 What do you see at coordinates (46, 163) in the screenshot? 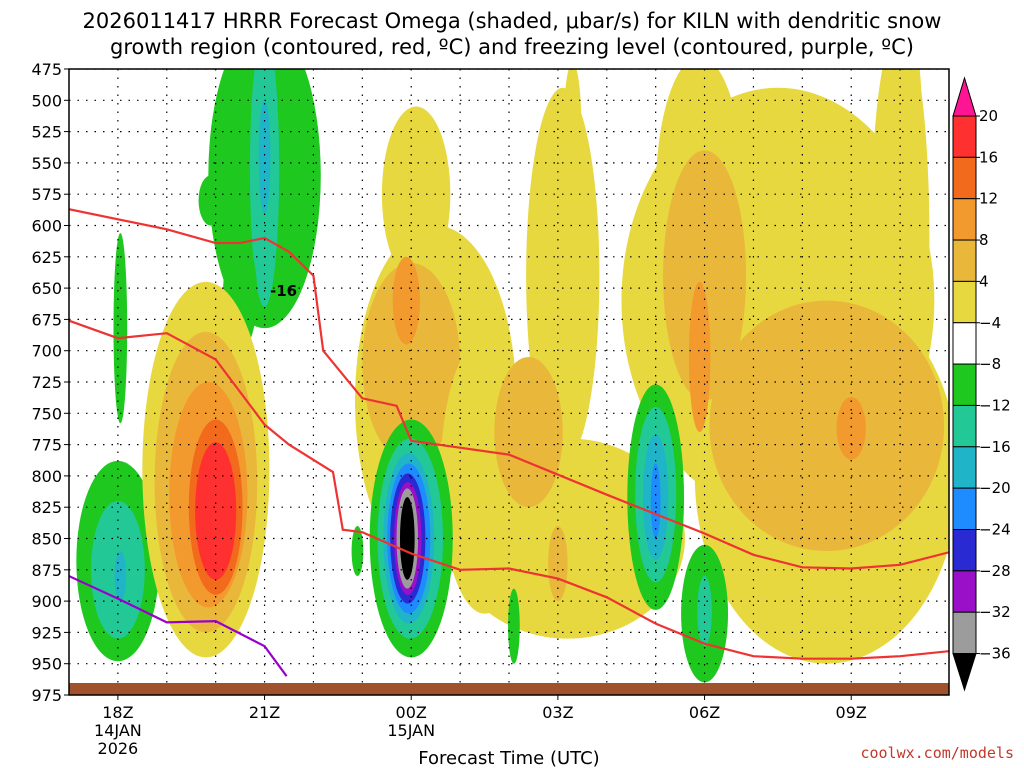
I see `y-tick-label-3: 550` at bounding box center [46, 163].